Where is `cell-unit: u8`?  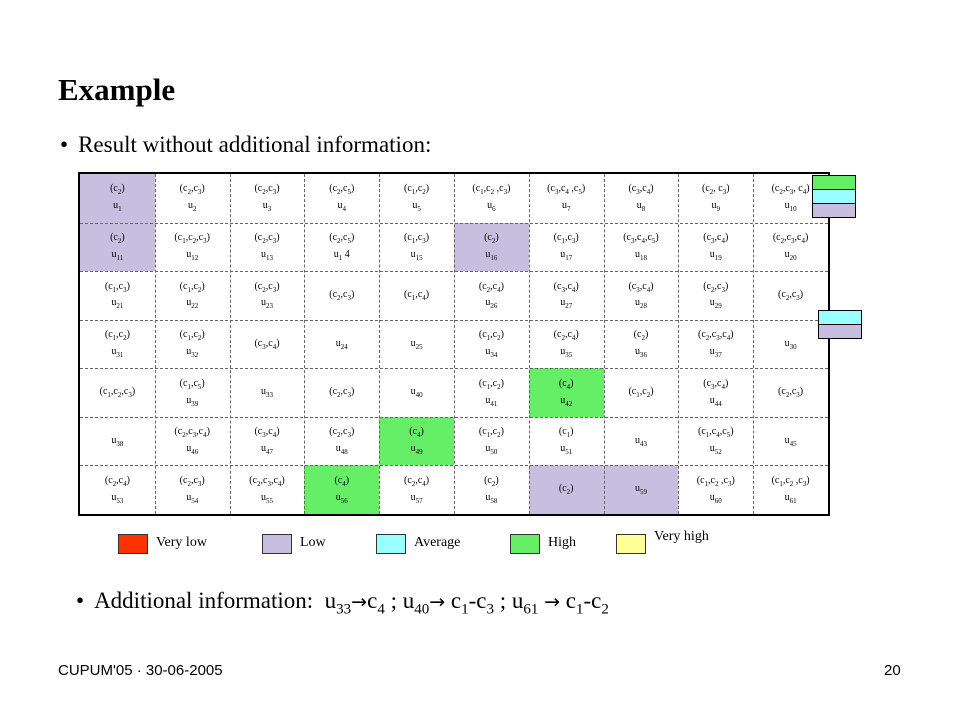
cell-unit: u8 is located at coordinates (641, 207).